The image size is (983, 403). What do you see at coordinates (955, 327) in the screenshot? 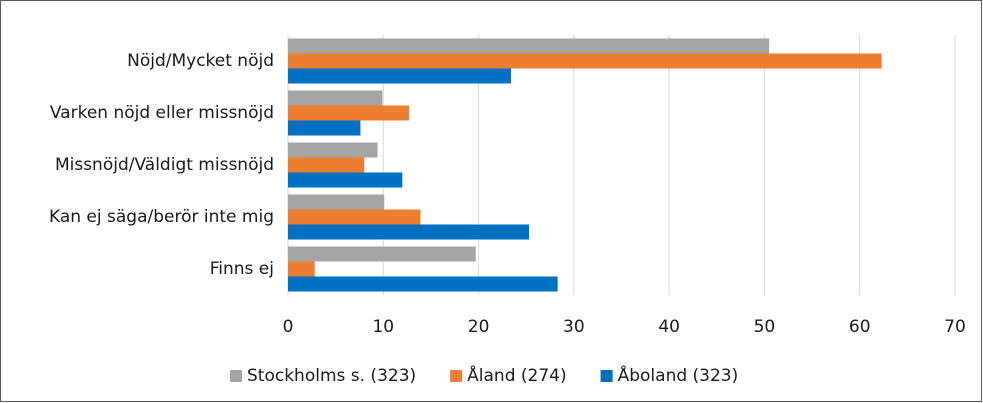
I see `x-tick-label: 70` at bounding box center [955, 327].